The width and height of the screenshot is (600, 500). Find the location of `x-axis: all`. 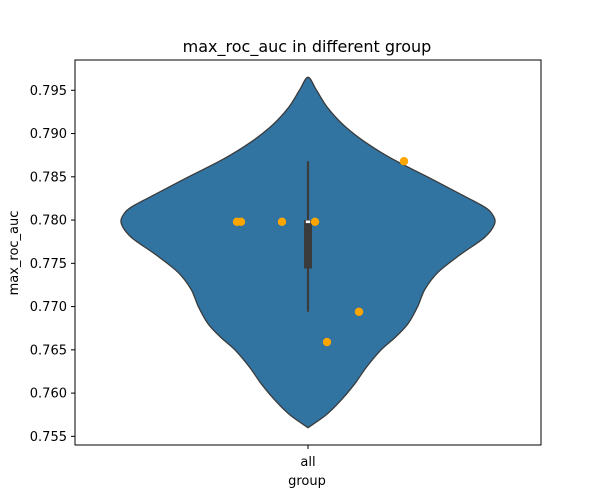

x-axis: all is located at coordinates (308, 457).